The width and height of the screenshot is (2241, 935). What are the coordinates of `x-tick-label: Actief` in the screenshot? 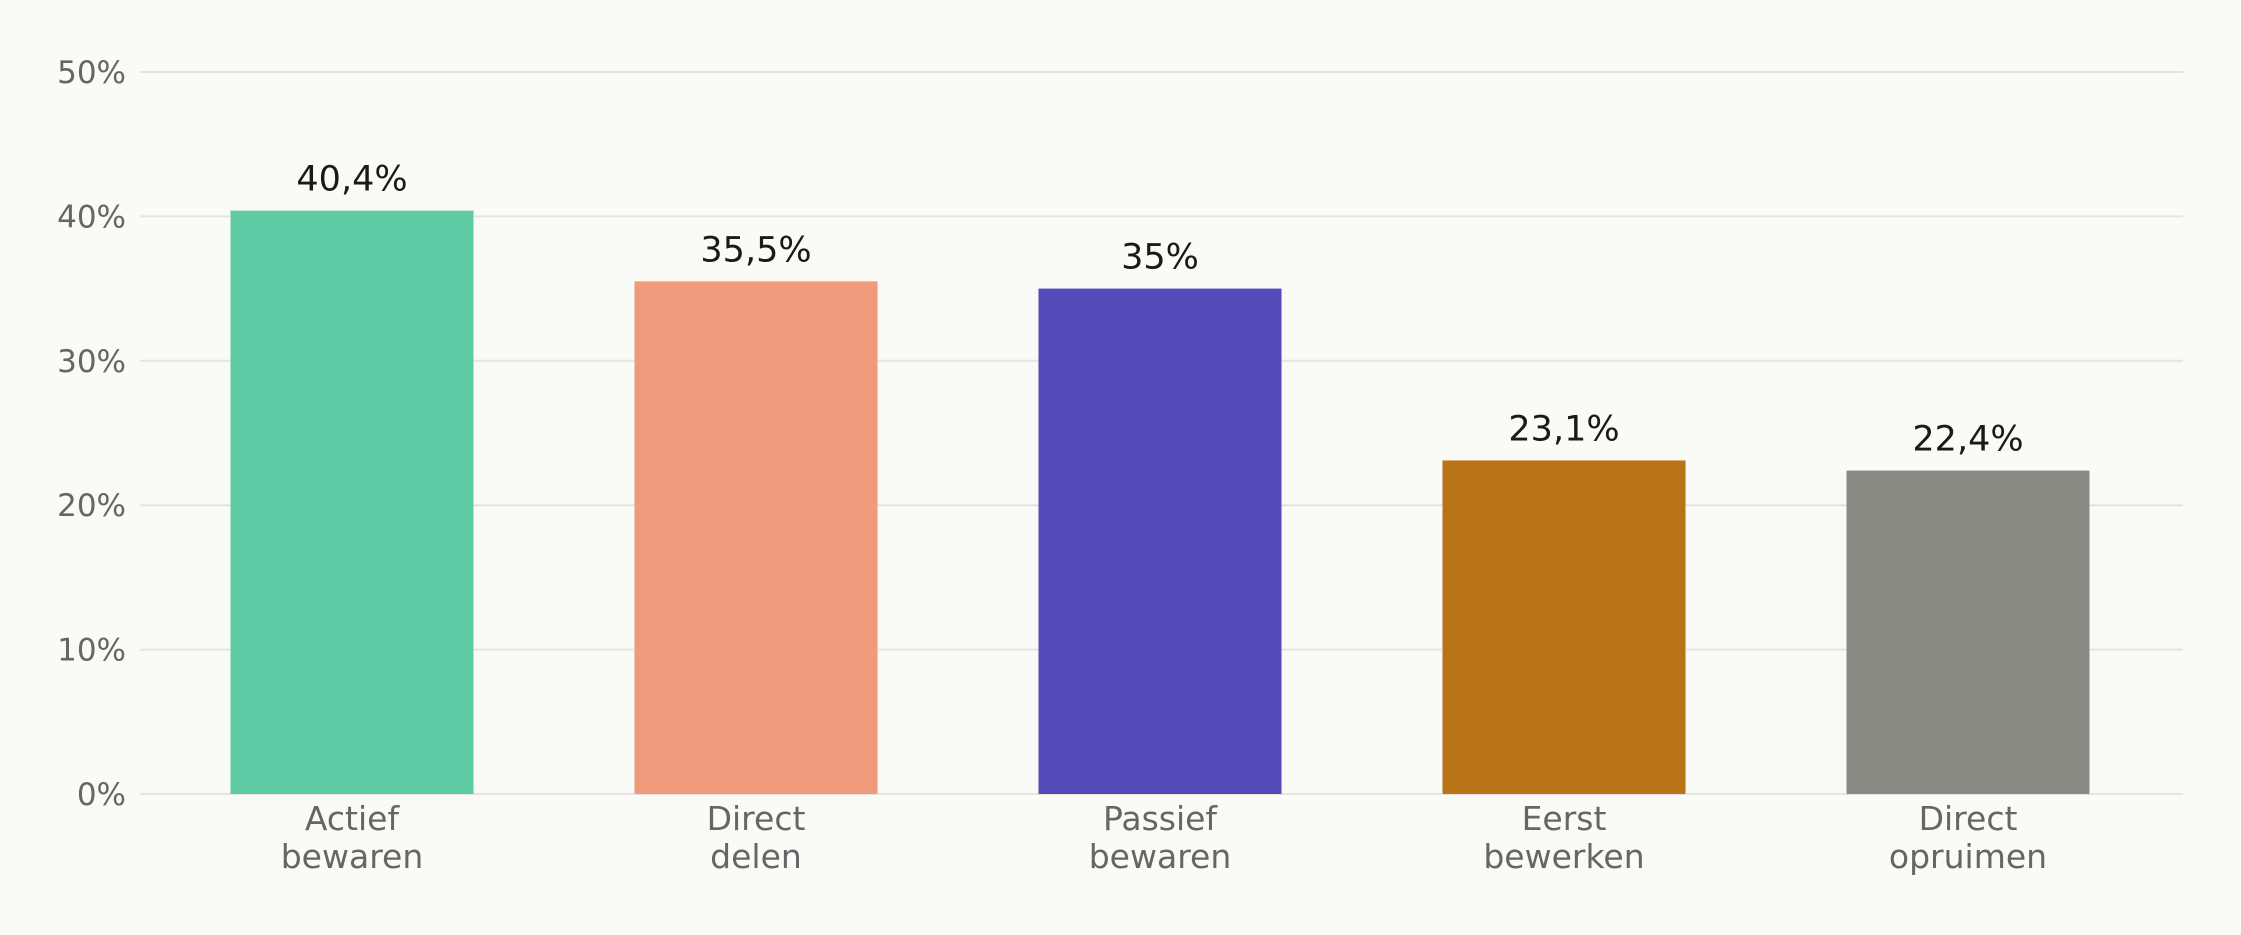 It's located at (353, 818).